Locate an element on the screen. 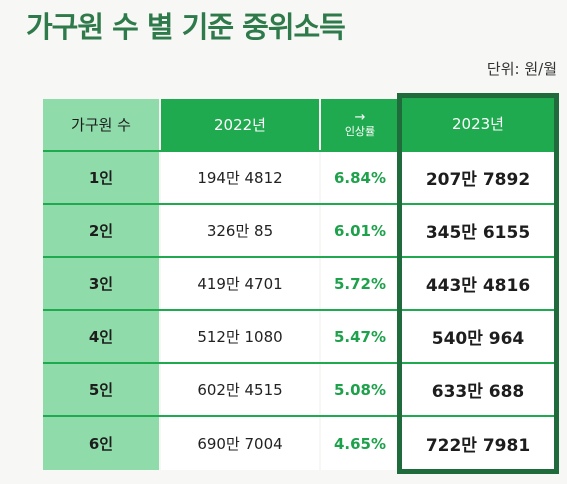  row-label-text: 3인 is located at coordinates (101, 284).